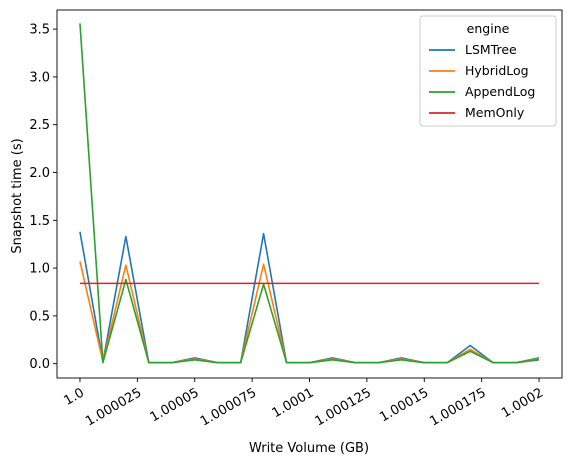  I want to click on x-tick-label: 1.000075, so click(228, 407).